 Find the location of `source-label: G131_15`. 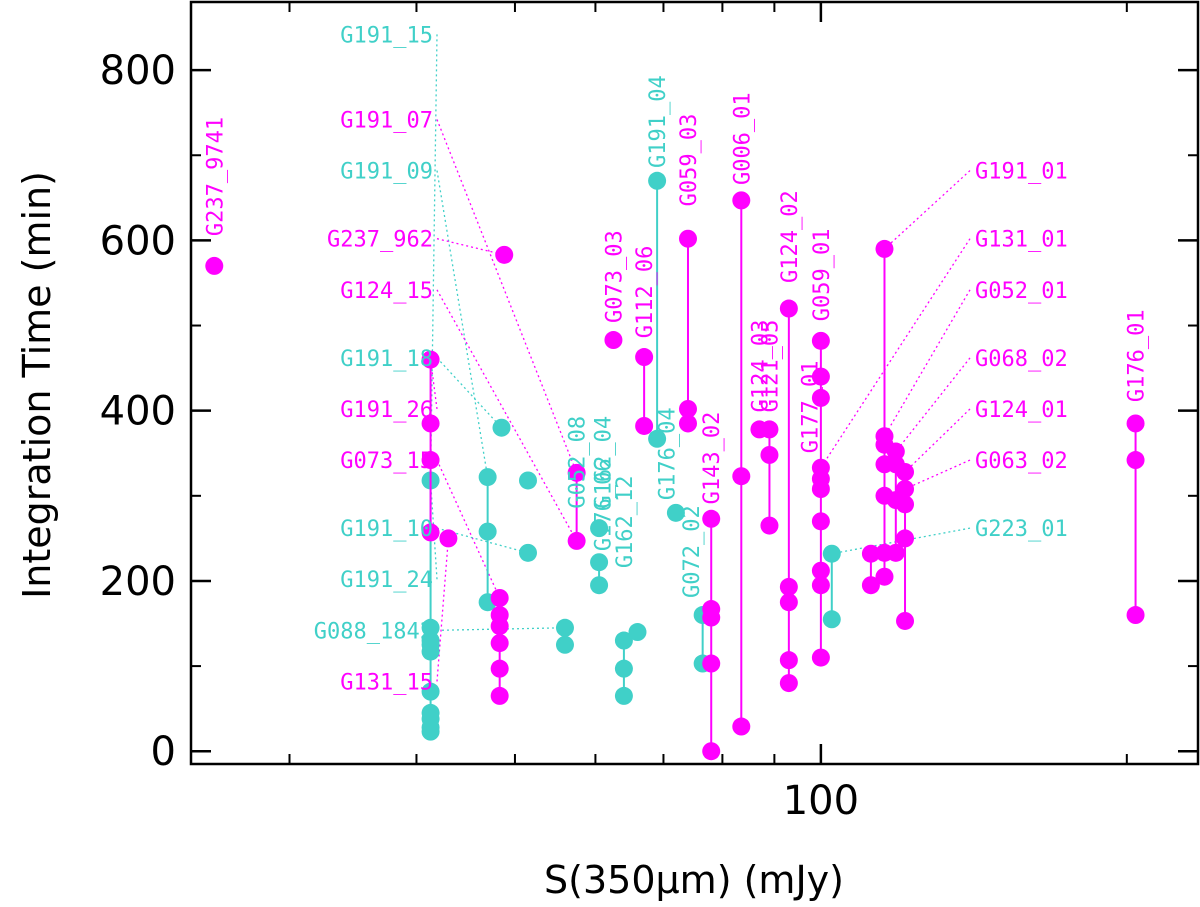

source-label: G131_15 is located at coordinates (386, 682).